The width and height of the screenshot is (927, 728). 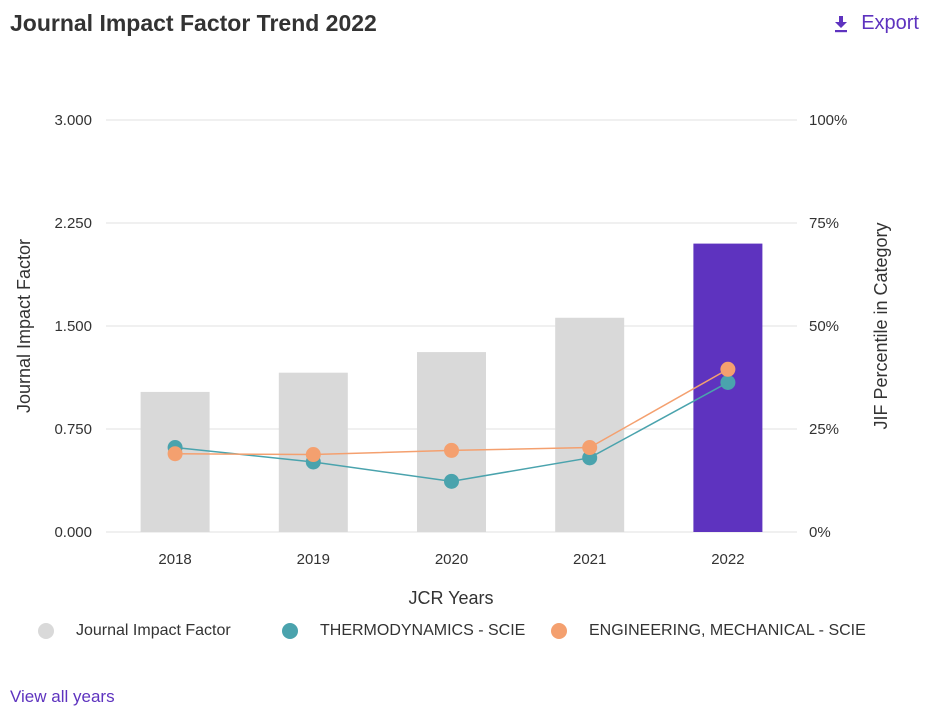 What do you see at coordinates (423, 630) in the screenshot?
I see `legend-label-thermodynamics: THERMODYNAMICS - SCIE` at bounding box center [423, 630].